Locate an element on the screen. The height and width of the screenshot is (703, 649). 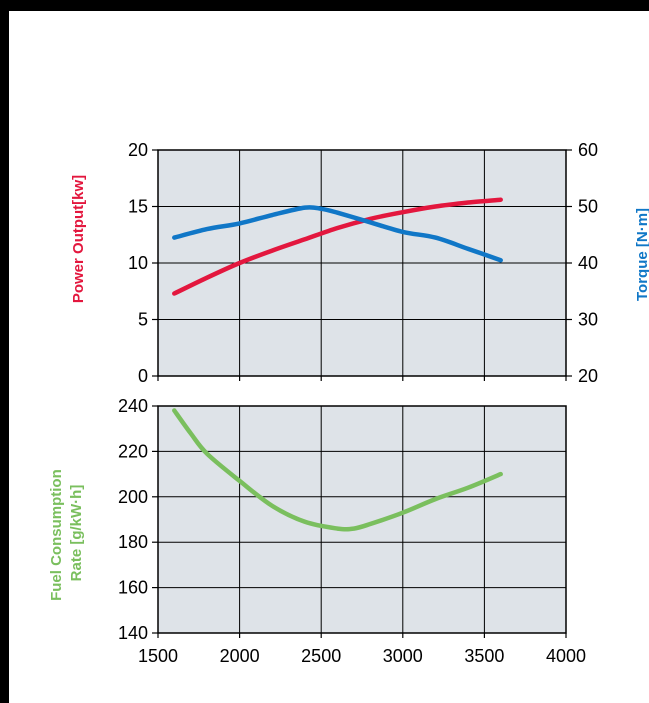
y-axis-title-torque: Torque [N·m] is located at coordinates (641, 254).